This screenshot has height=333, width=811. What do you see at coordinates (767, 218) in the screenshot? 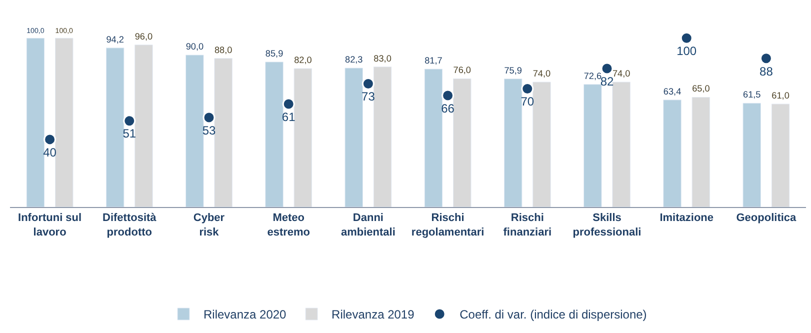
I see `x-tick-label: Geopolitica` at bounding box center [767, 218].